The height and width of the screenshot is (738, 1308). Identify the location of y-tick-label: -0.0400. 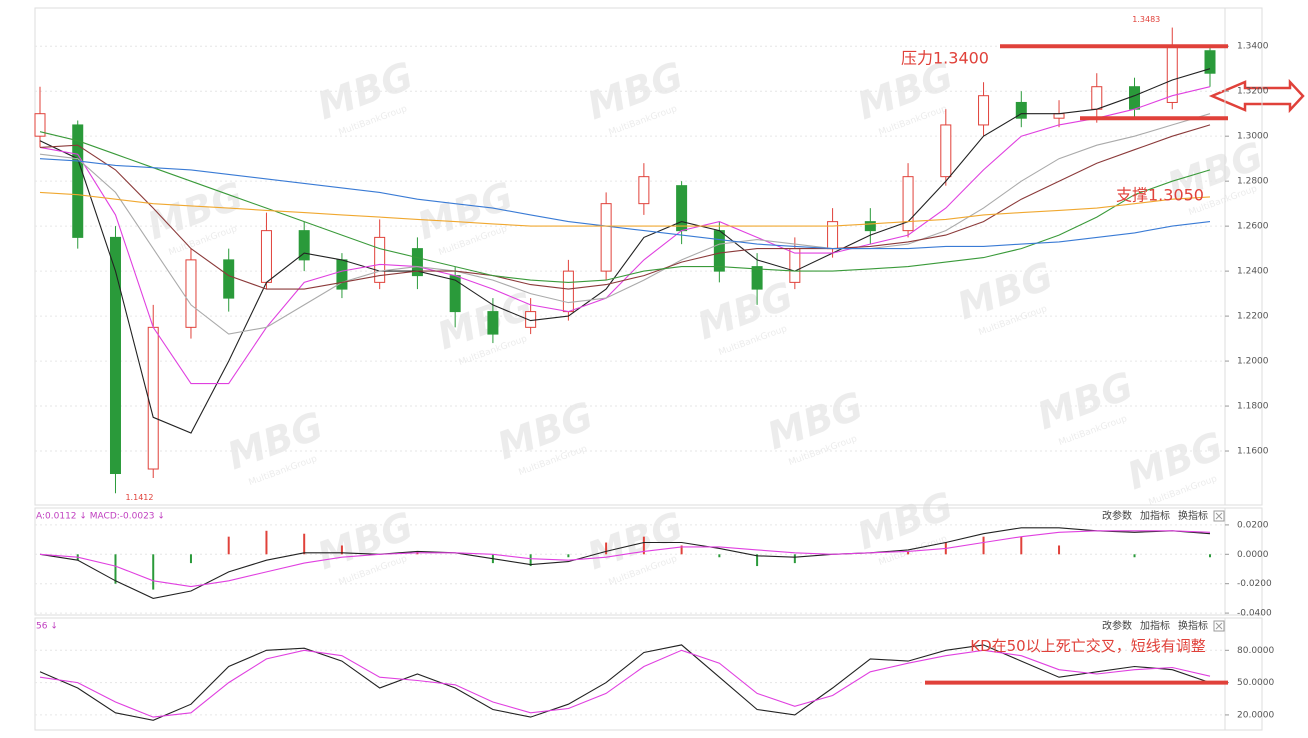
(1254, 614).